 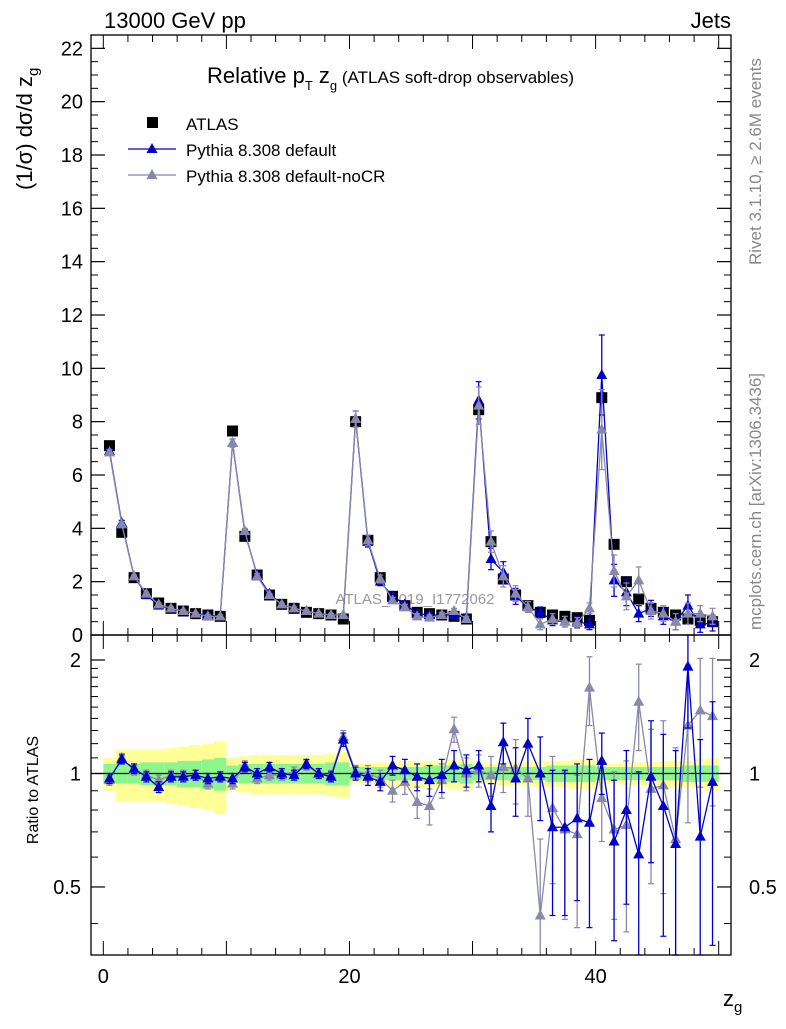 I want to click on ratio-xtick-label: 20, so click(x=349, y=977).